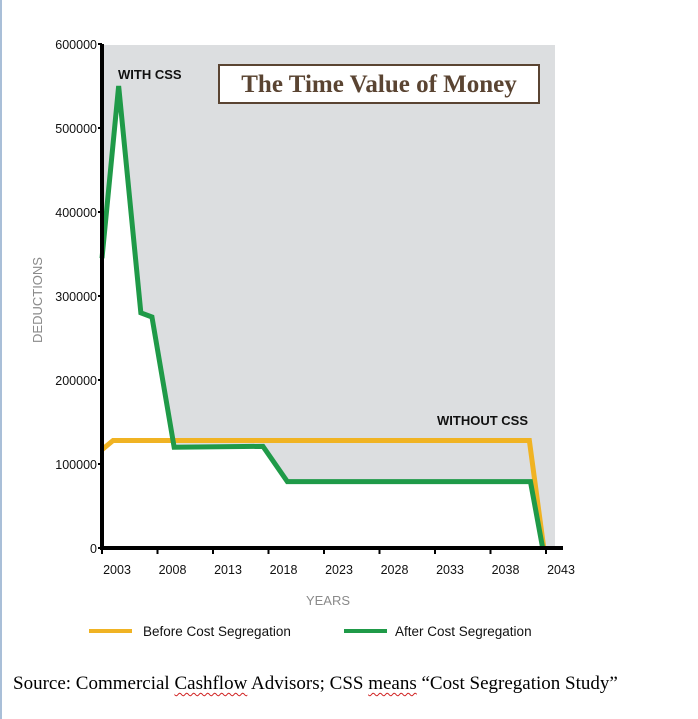 This screenshot has width=698, height=719. What do you see at coordinates (450, 570) in the screenshot?
I see `x-tick-label: 2033` at bounding box center [450, 570].